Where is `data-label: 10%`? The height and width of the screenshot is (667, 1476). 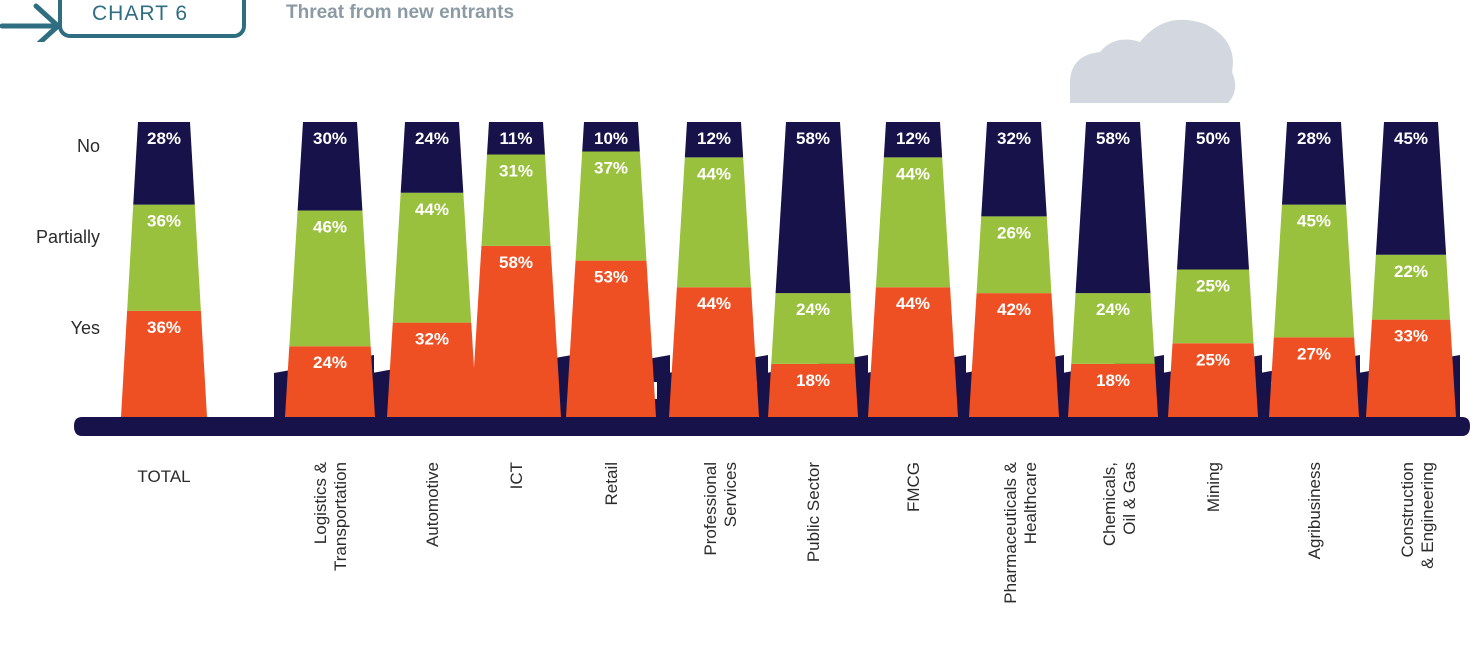 data-label: 10% is located at coordinates (611, 138).